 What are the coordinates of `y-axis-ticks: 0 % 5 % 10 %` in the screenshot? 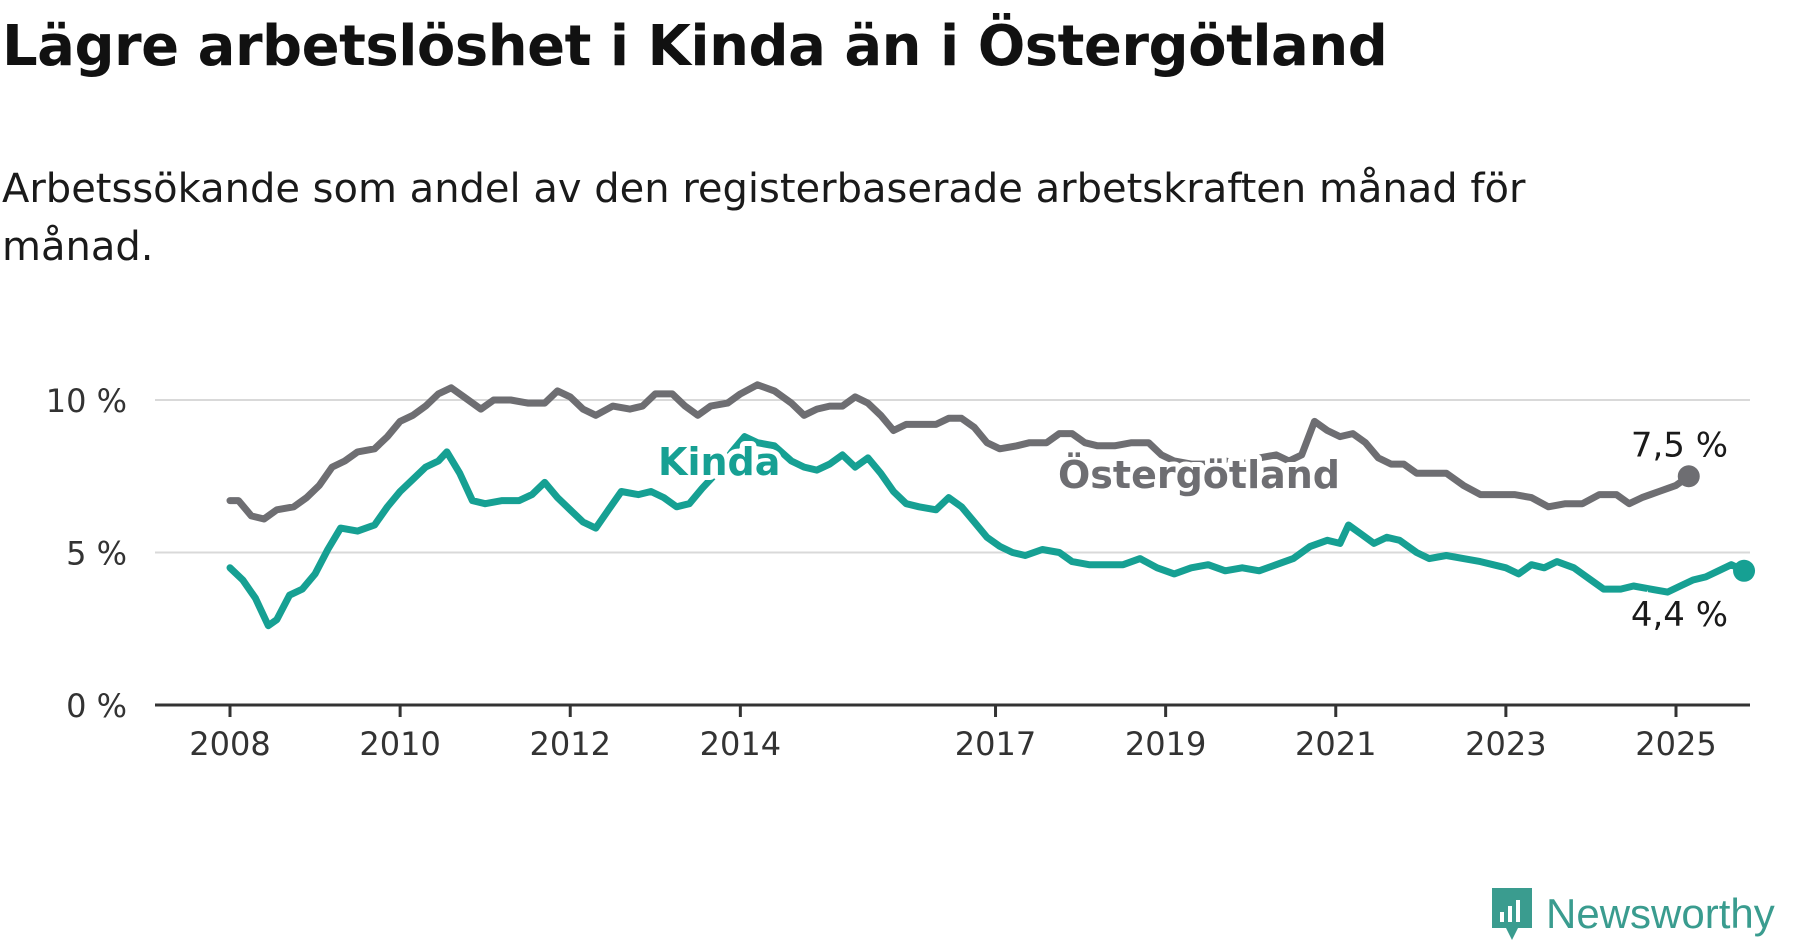 It's located at (86, 553).